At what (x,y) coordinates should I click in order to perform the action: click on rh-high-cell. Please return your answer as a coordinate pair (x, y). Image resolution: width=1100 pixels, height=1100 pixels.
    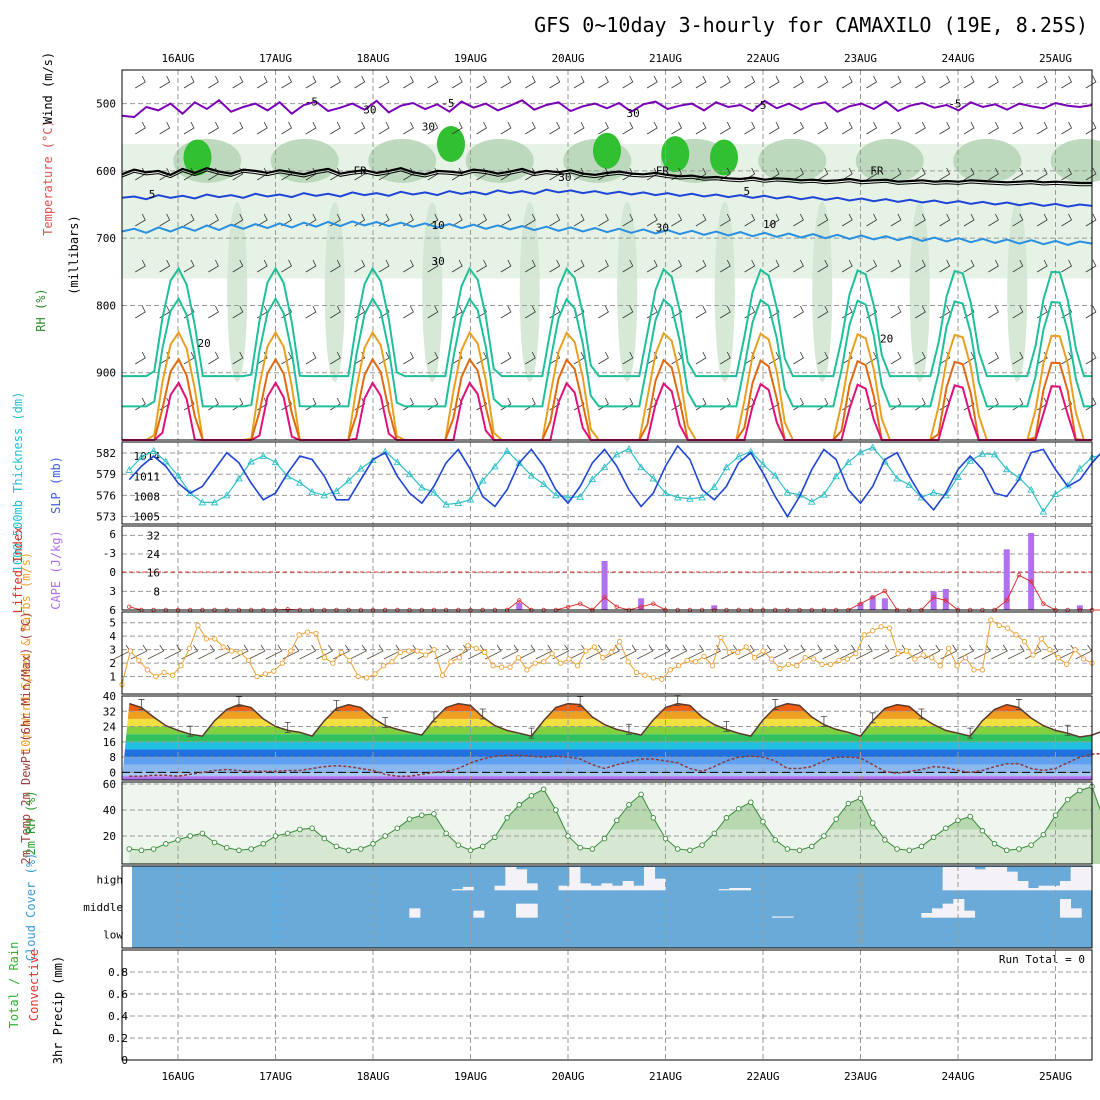
    Looking at the image, I should click on (724, 157).